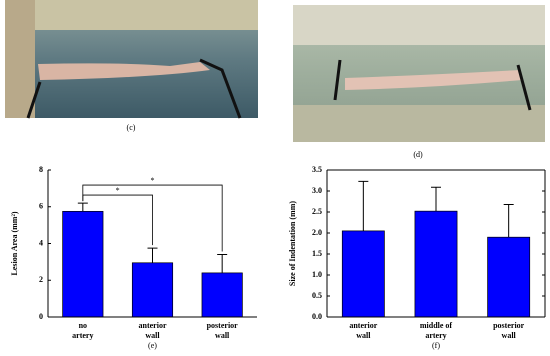 Image resolution: width=550 pixels, height=356 pixels. Describe the element at coordinates (317, 232) in the screenshot. I see `y-tick-label: 2.0` at that location.